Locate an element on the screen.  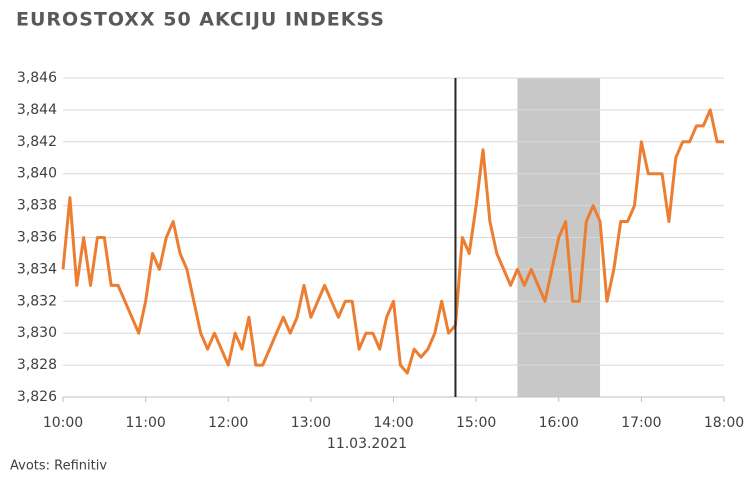
y-tick-label: 3,838 is located at coordinates (37, 206).